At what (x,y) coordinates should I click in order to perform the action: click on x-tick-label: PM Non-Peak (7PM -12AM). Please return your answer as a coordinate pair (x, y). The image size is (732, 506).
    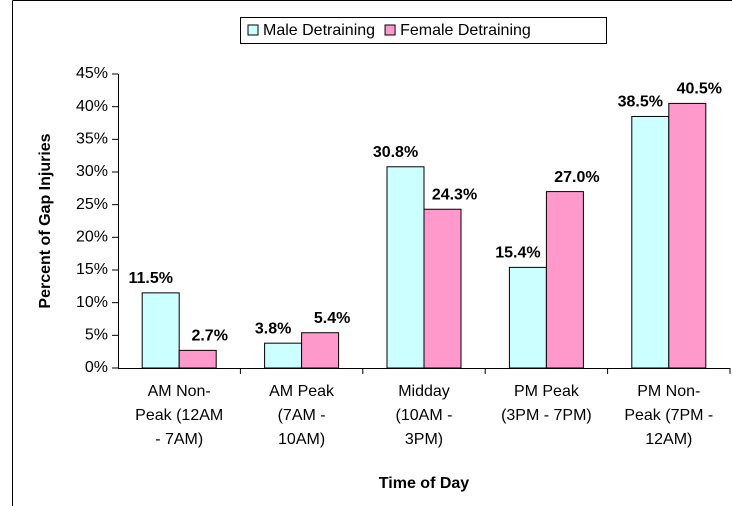
    Looking at the image, I should click on (668, 415).